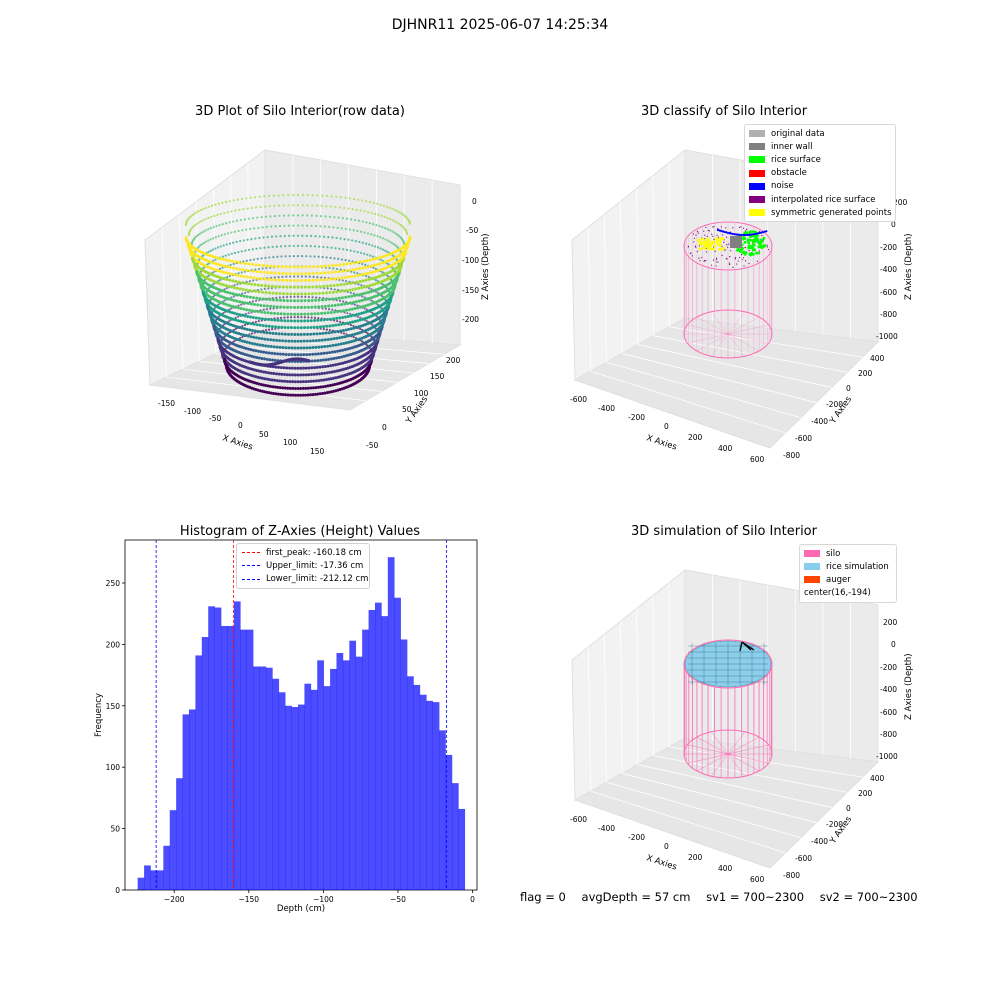 Image resolution: width=1000 pixels, height=1000 pixels. What do you see at coordinates (251, 552) in the screenshot?
I see `legend-line` at bounding box center [251, 552].